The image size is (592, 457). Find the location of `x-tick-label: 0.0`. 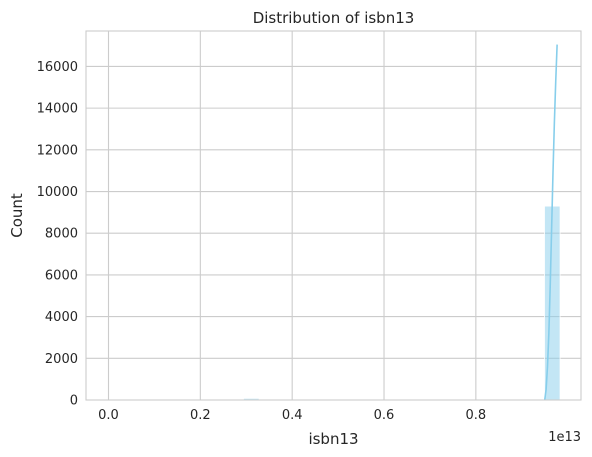

x-tick-label: 0.0 is located at coordinates (108, 415).